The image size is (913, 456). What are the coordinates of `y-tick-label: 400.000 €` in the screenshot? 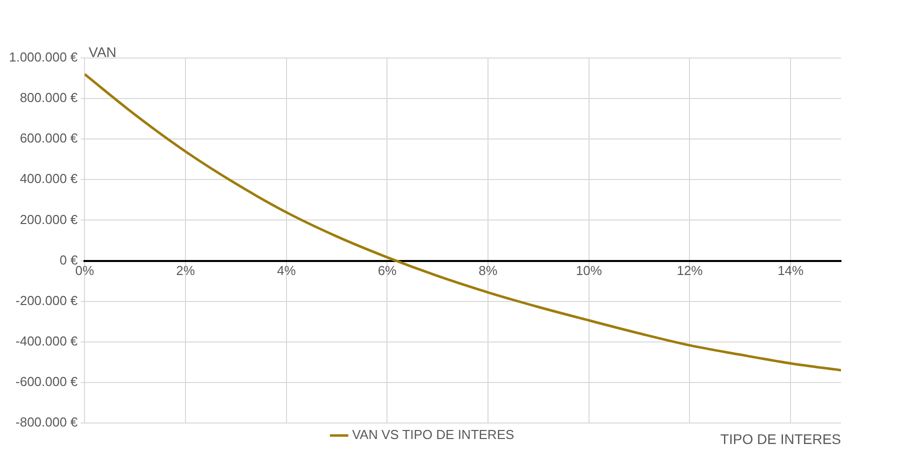 It's located at (49, 178).